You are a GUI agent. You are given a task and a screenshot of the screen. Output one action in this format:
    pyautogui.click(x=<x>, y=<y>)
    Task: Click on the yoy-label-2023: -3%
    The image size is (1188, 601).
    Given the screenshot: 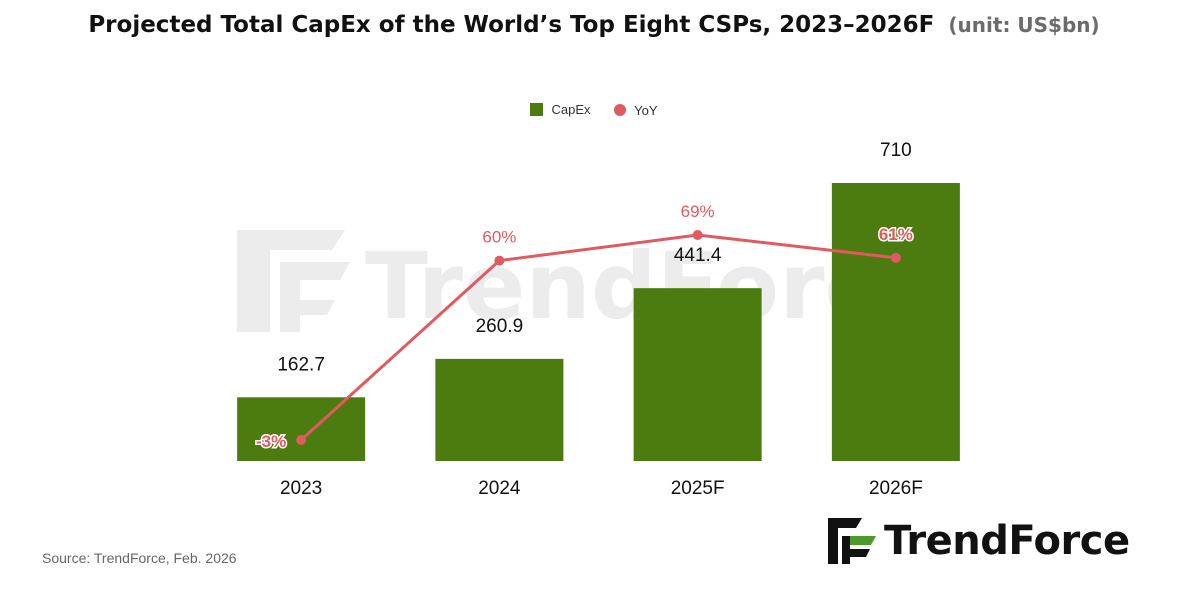 What is the action you would take?
    pyautogui.click(x=271, y=441)
    